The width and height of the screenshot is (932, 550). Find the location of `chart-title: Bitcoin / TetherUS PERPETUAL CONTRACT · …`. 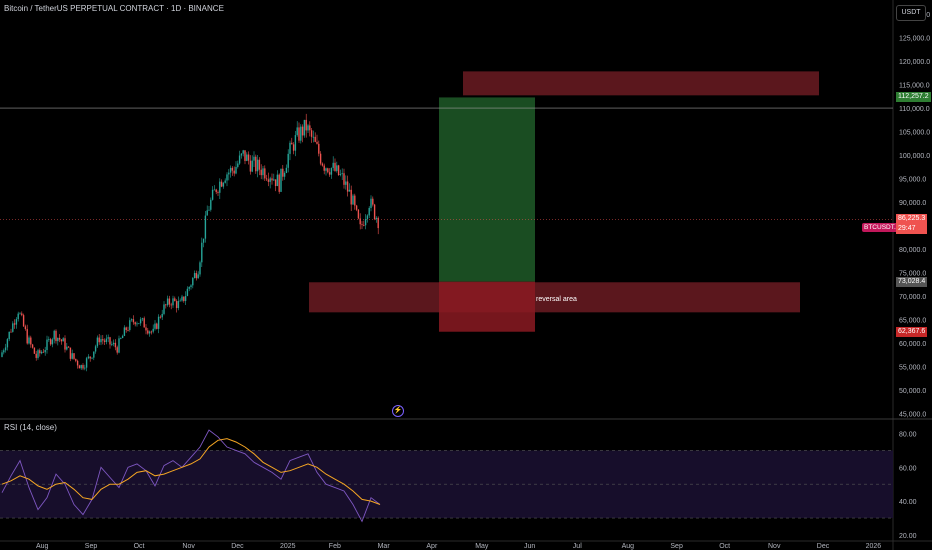

chart-title: Bitcoin / TetherUS PERPETUAL CONTRACT · … is located at coordinates (114, 8).